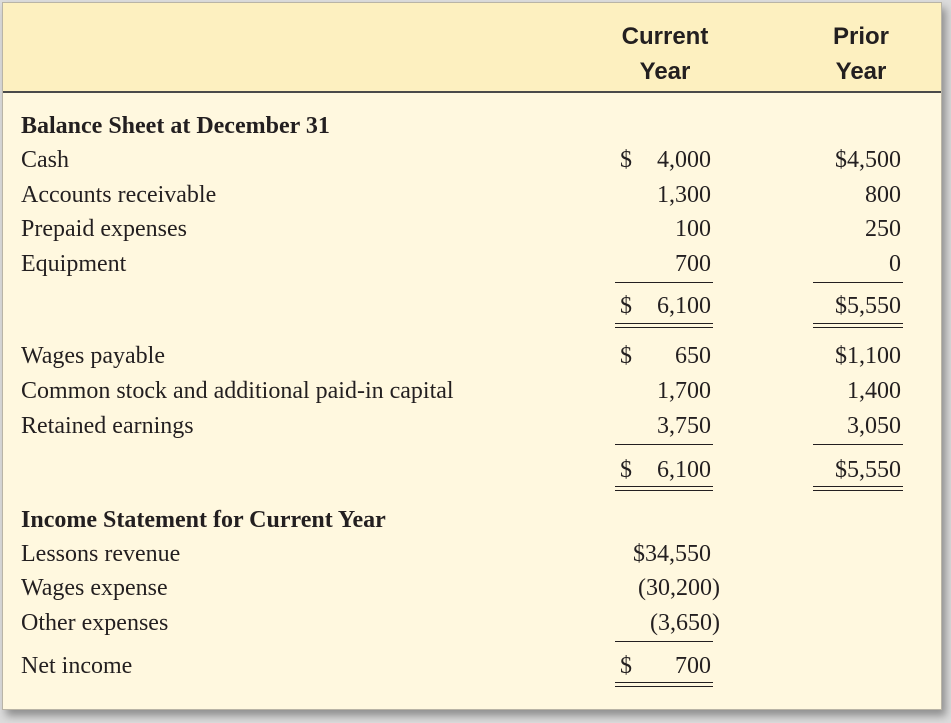  I want to click on prepaid-label: Prepaid expenses, so click(104, 229).